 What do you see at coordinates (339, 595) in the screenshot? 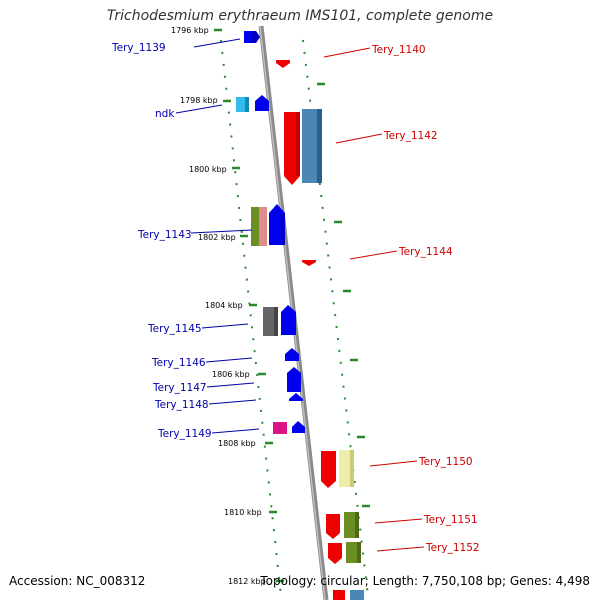
I see `gene-bottom-red-partial` at bounding box center [339, 595].